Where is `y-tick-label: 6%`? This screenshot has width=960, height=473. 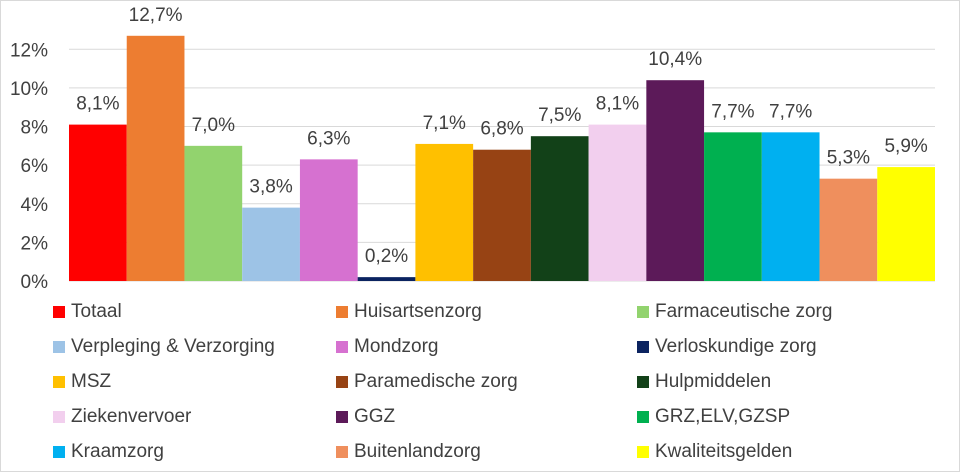
y-tick-label: 6% is located at coordinates (35, 166).